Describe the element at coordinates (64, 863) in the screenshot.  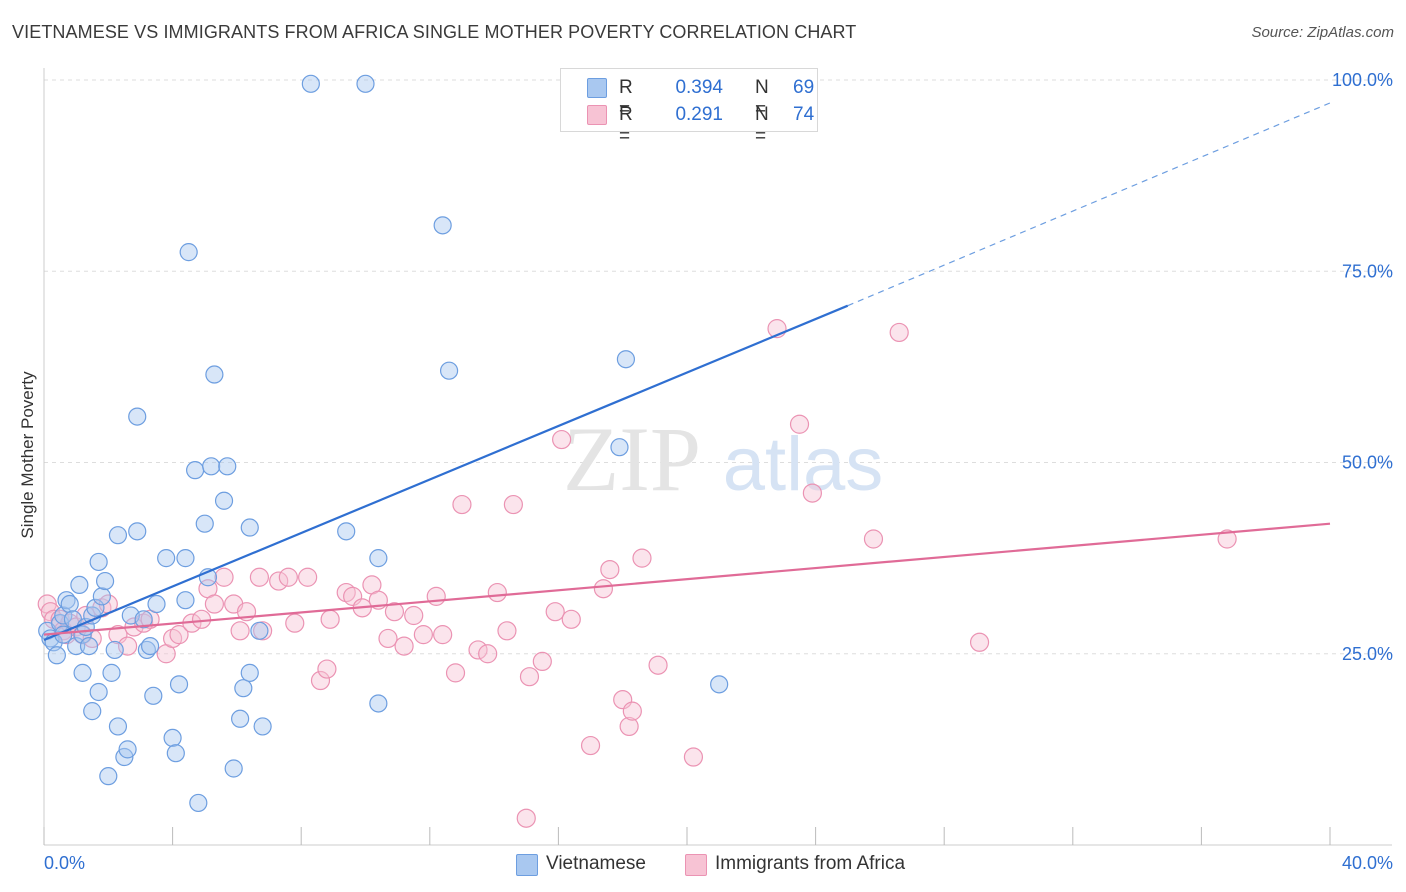
I see `x-tick-label: 0.0%` at that location.